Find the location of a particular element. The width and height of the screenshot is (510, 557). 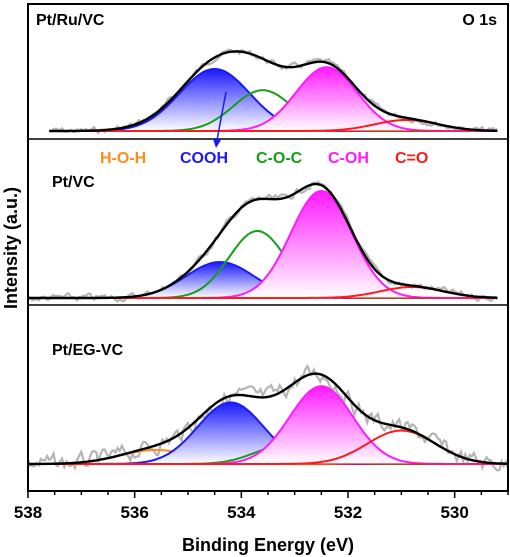

panel-label-ptegvc: Pt/EG-VC is located at coordinates (88, 350).